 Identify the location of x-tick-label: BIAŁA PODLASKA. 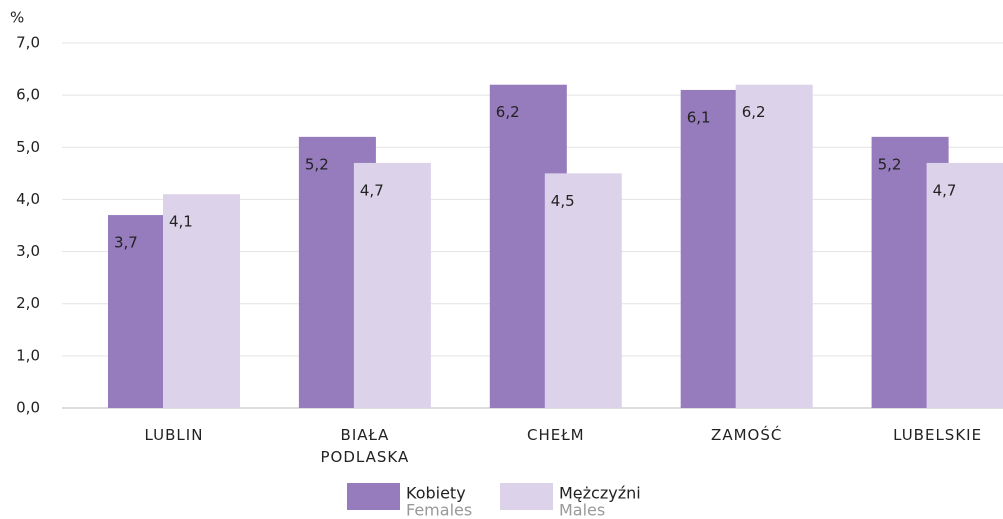
(365, 446).